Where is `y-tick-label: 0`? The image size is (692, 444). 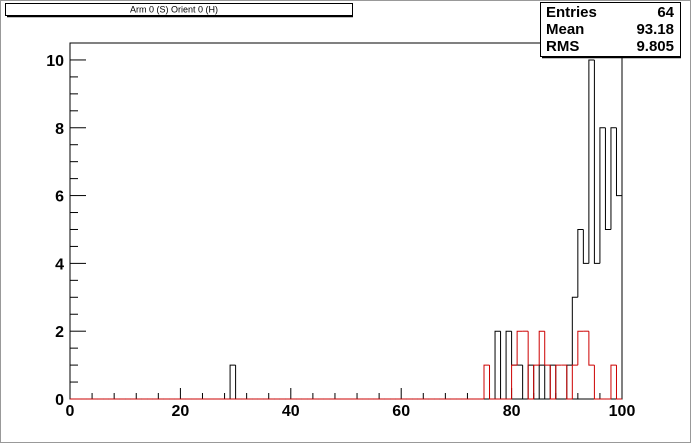
y-tick-label: 0 is located at coordinates (59, 400).